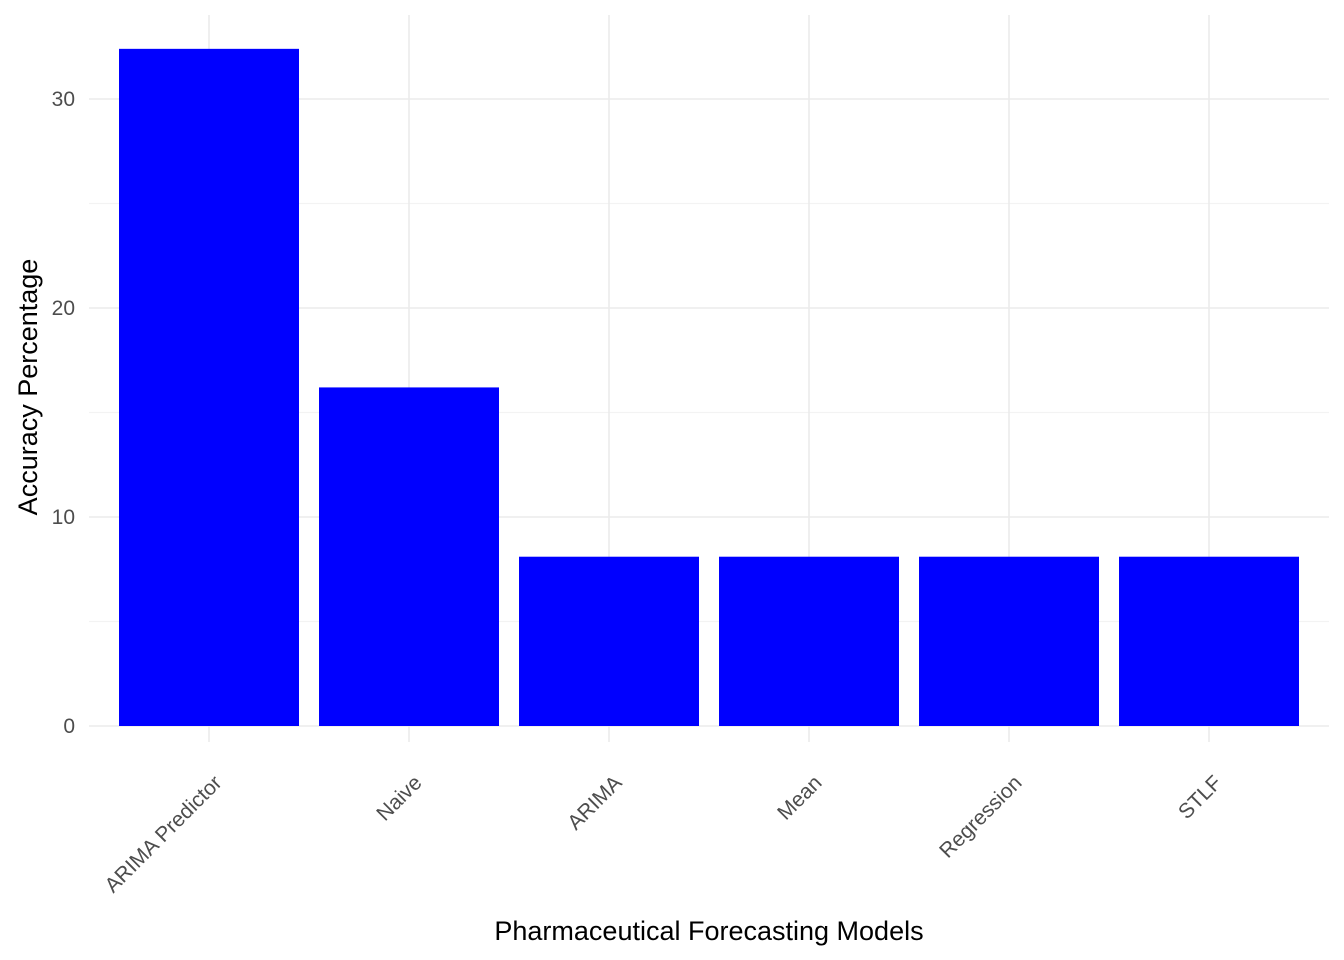  Describe the element at coordinates (799, 797) in the screenshot. I see `x-tick-label: Mean` at that location.